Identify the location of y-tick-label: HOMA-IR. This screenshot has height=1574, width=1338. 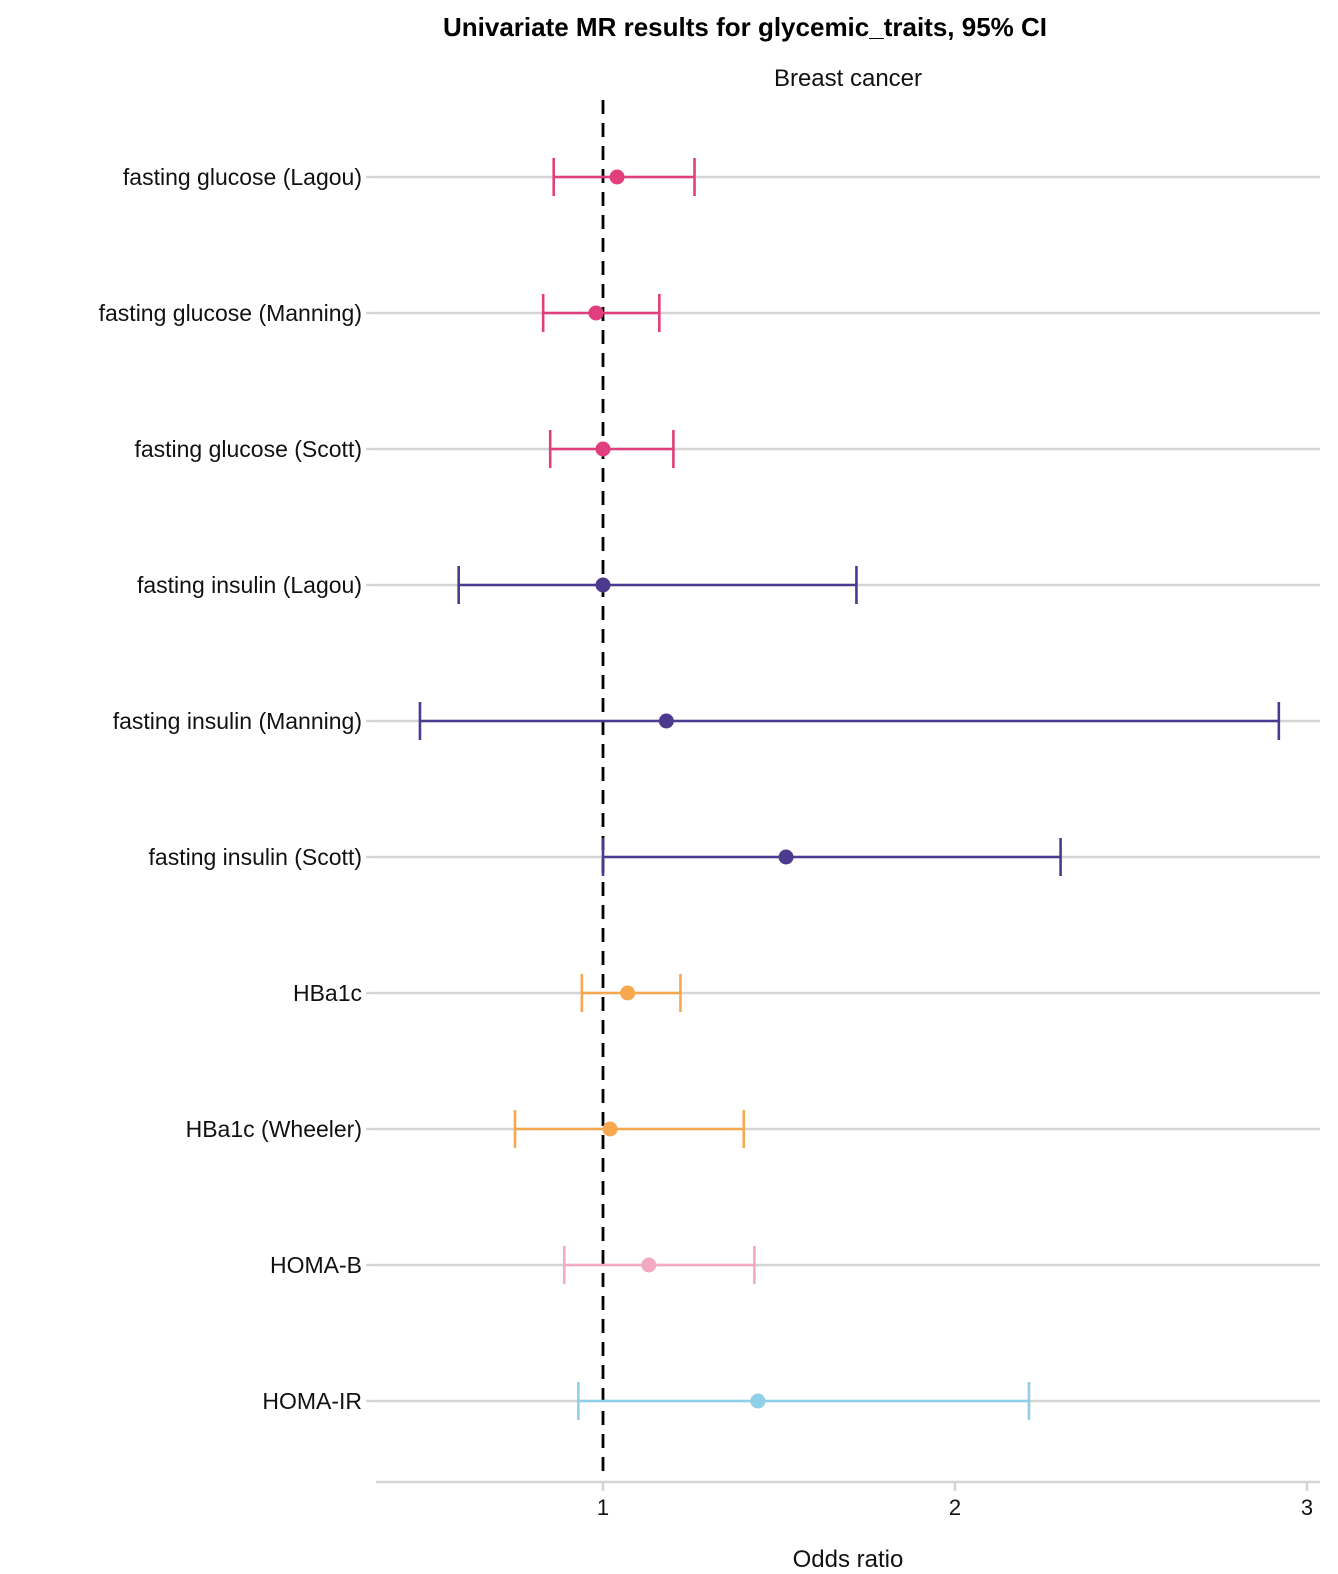
(312, 1401).